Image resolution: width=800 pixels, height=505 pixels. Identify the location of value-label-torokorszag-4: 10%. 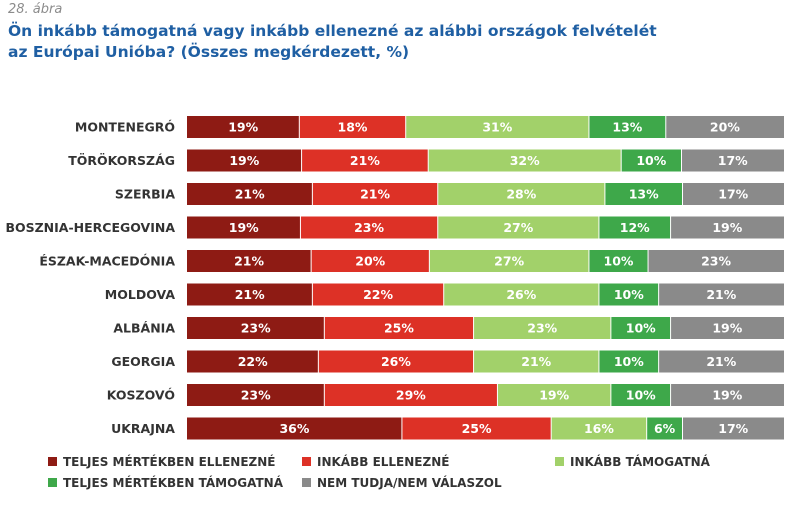
(651, 160).